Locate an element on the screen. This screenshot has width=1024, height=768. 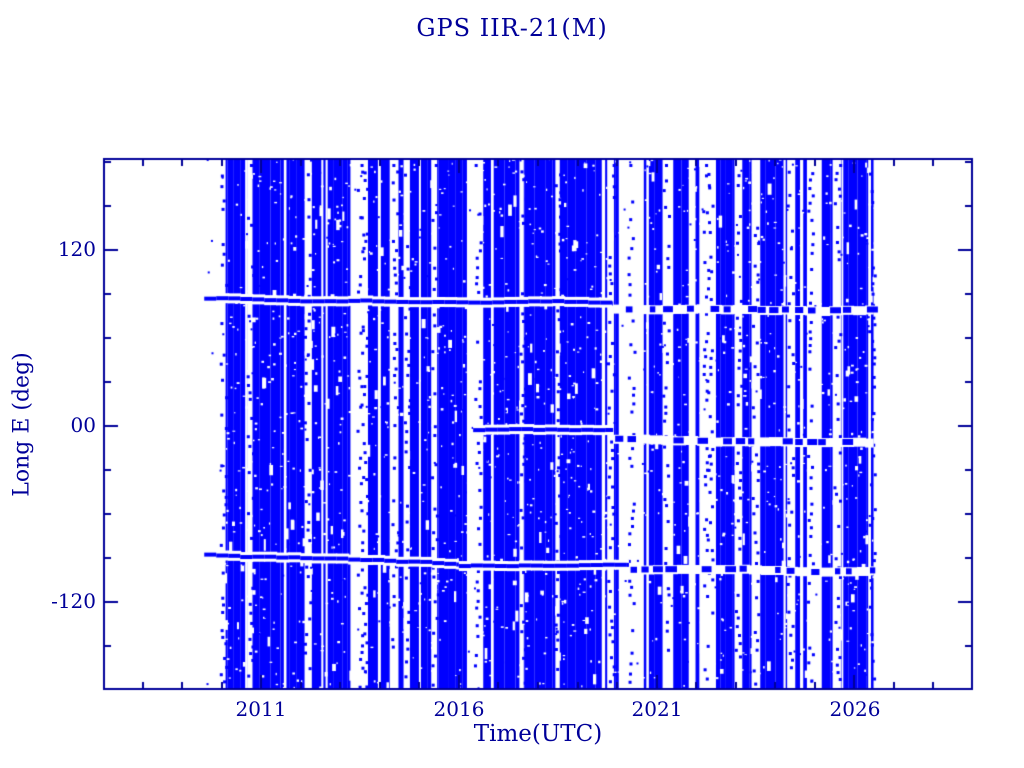
x-axis-title: Time(UTC) is located at coordinates (538, 734).